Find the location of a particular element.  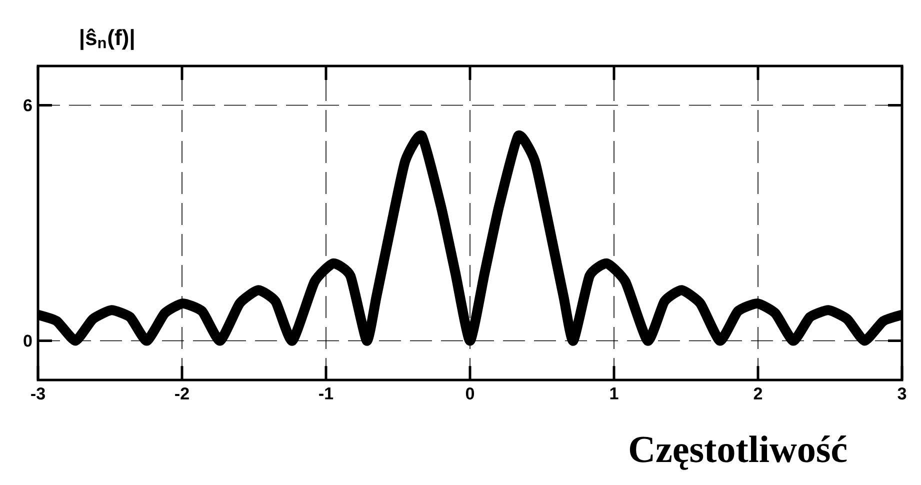

x-tick-label: 3 is located at coordinates (902, 394).